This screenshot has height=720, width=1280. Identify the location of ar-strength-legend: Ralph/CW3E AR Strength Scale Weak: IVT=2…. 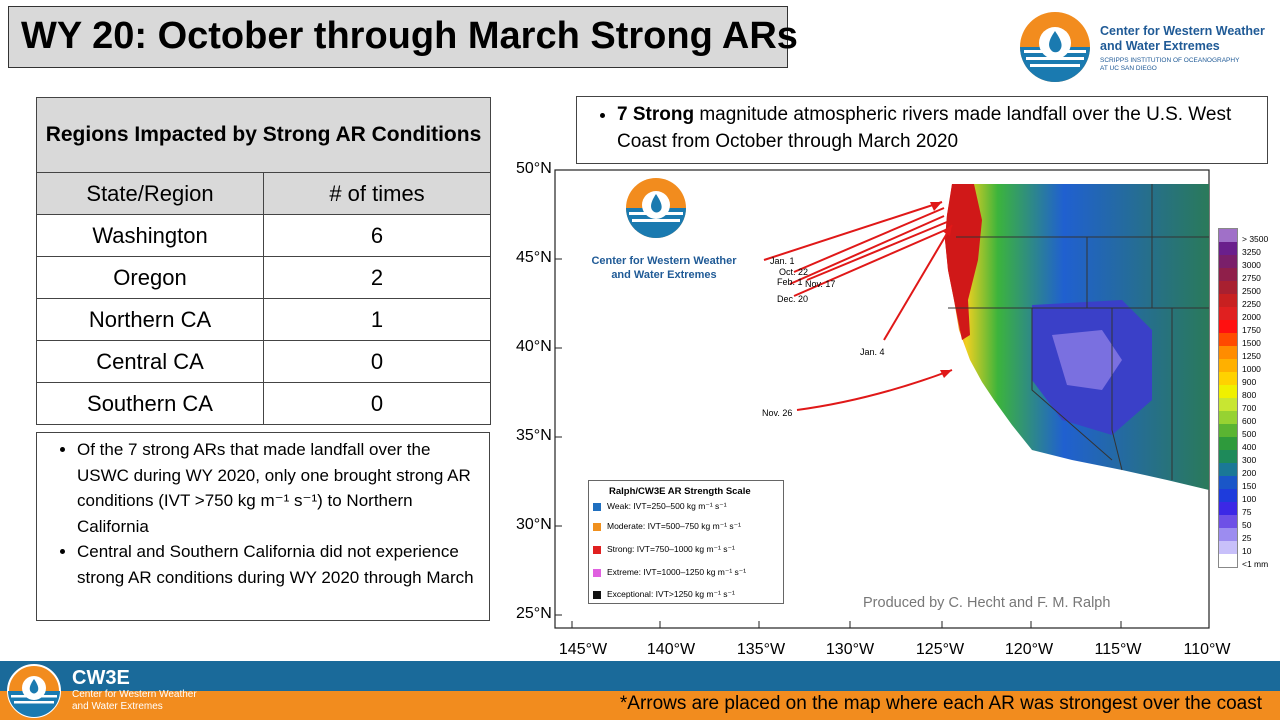
(686, 542).